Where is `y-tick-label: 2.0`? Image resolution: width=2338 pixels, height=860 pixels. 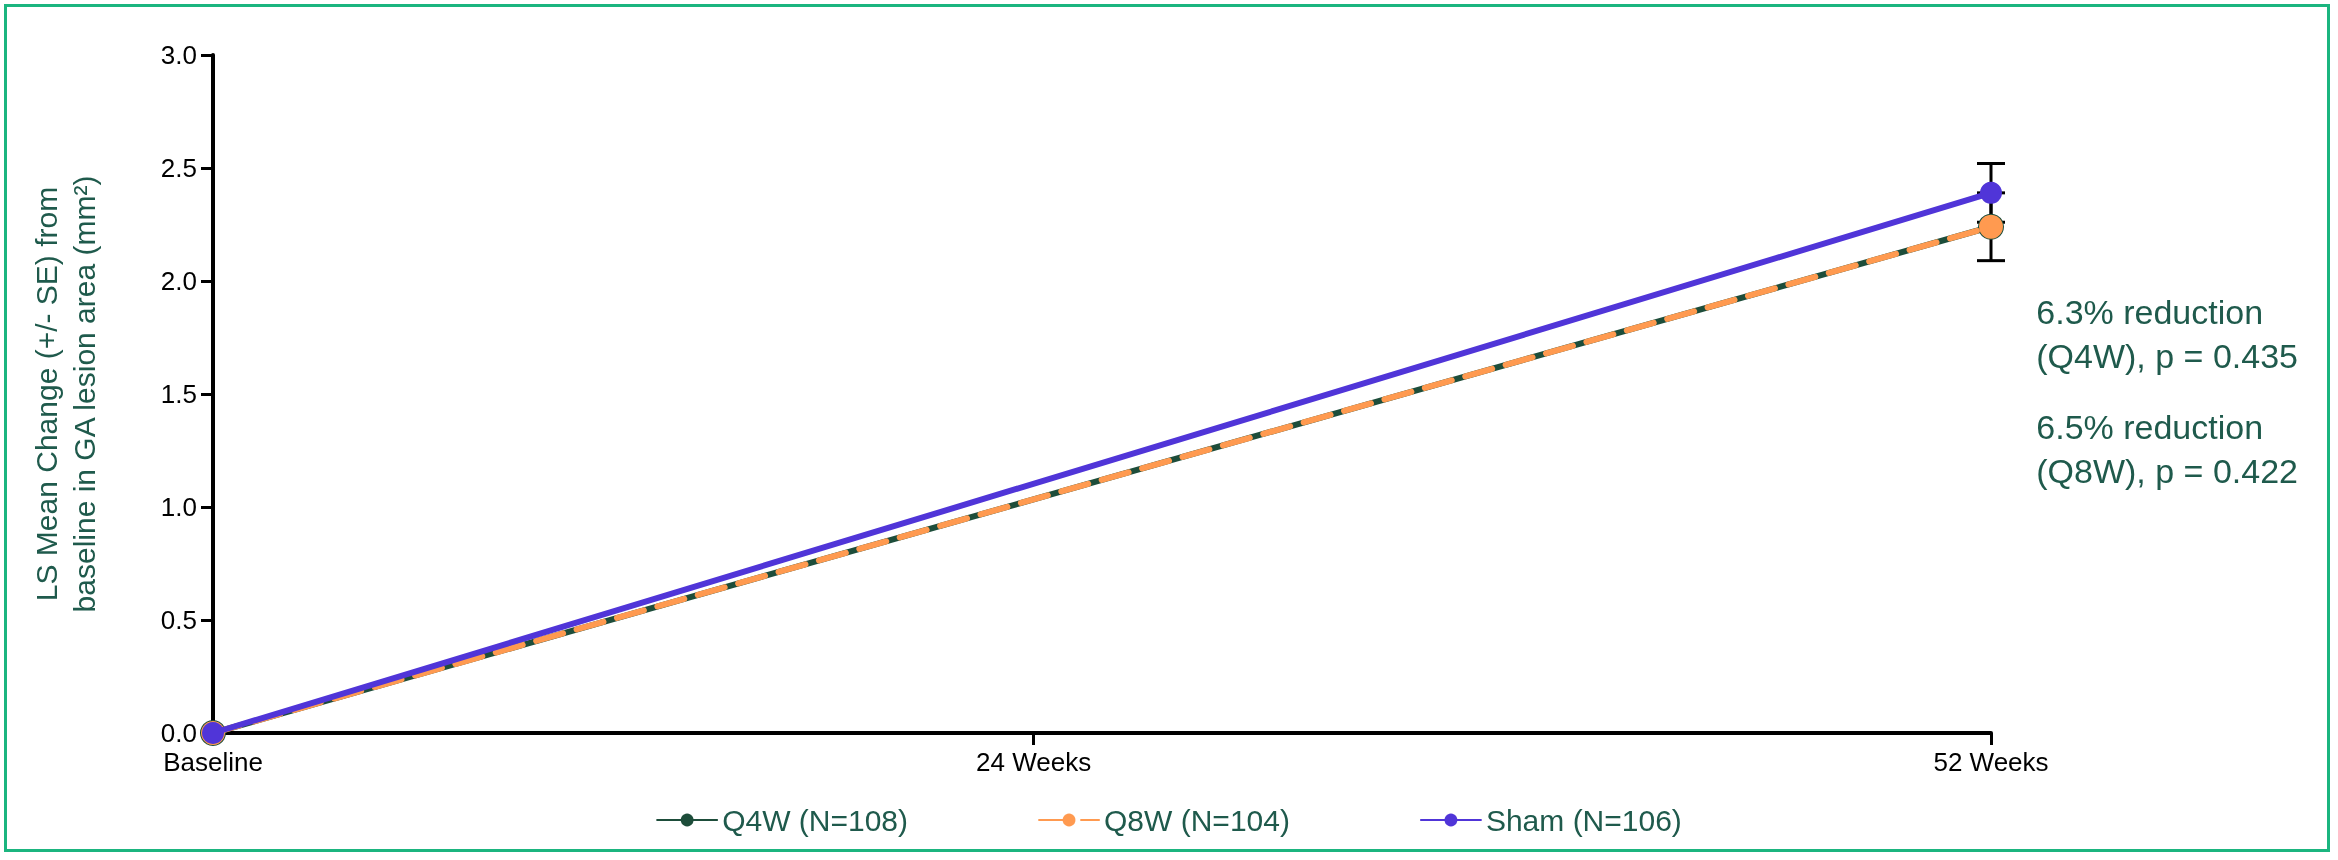
y-tick-label: 2.0 is located at coordinates (178, 281).